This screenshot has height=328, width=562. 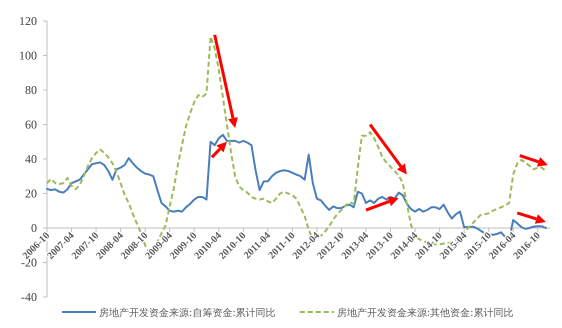 I want to click on legend-item: 房地产开发资金来源:其他资金:累计同比, so click(x=407, y=313).